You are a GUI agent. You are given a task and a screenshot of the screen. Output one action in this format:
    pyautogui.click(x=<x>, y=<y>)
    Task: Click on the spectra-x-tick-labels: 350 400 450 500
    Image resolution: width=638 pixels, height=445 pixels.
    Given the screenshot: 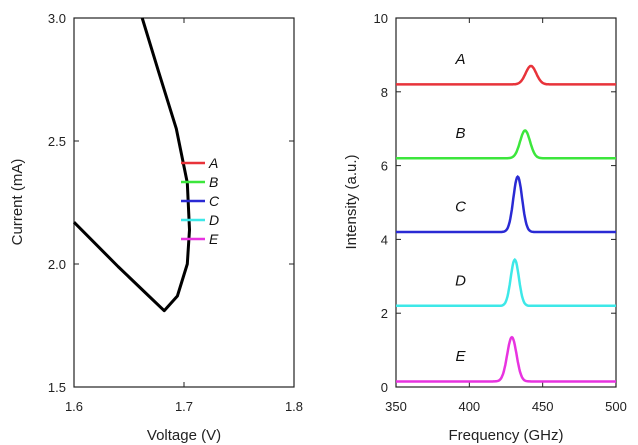 What is the action you would take?
    pyautogui.click(x=506, y=406)
    